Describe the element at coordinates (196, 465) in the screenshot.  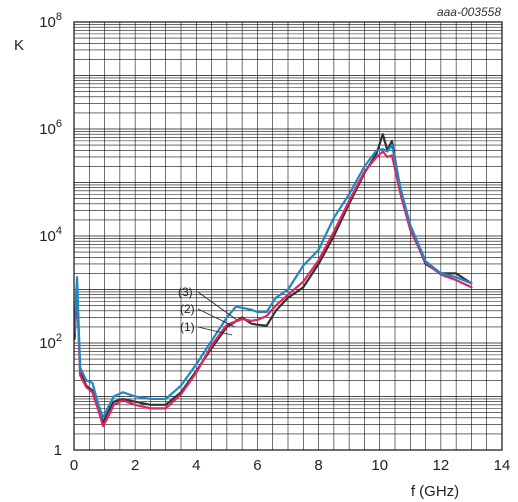
I see `x-tick-label: 4` at that location.